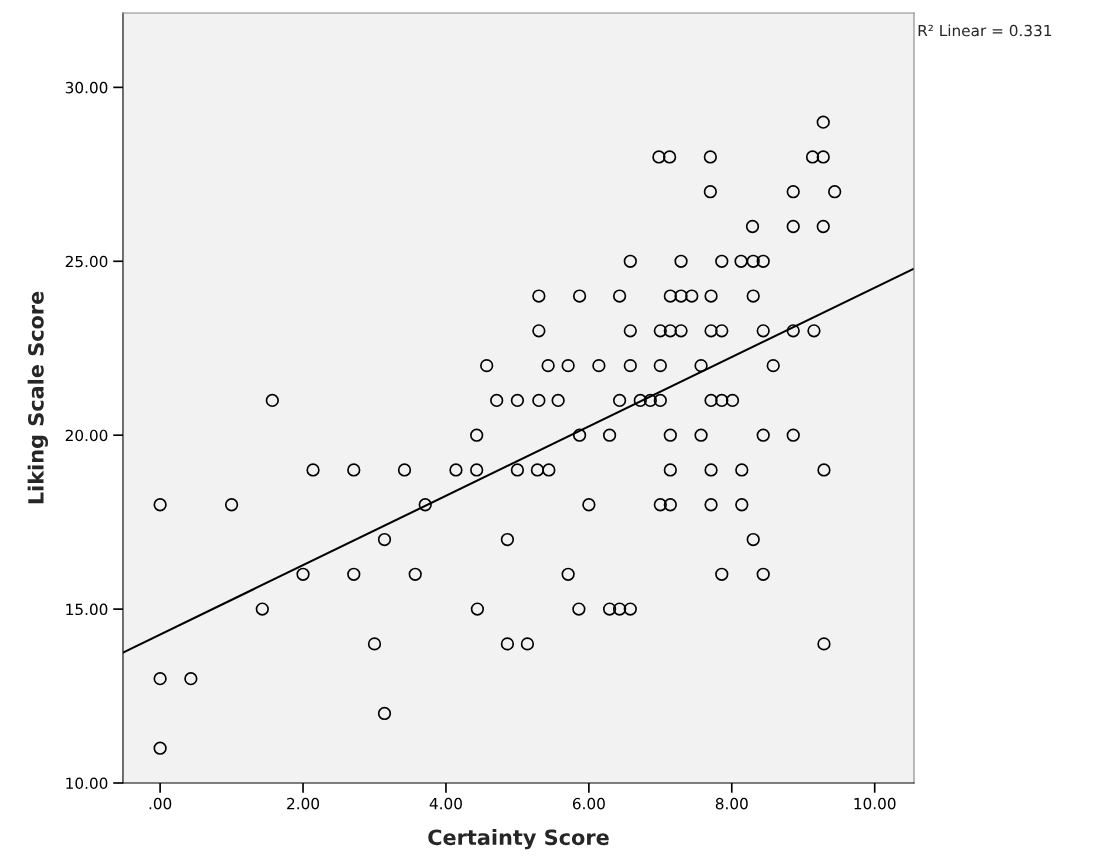 The width and height of the screenshot is (1095, 863). Describe the element at coordinates (160, 803) in the screenshot. I see `x-tick-label: .00` at that location.